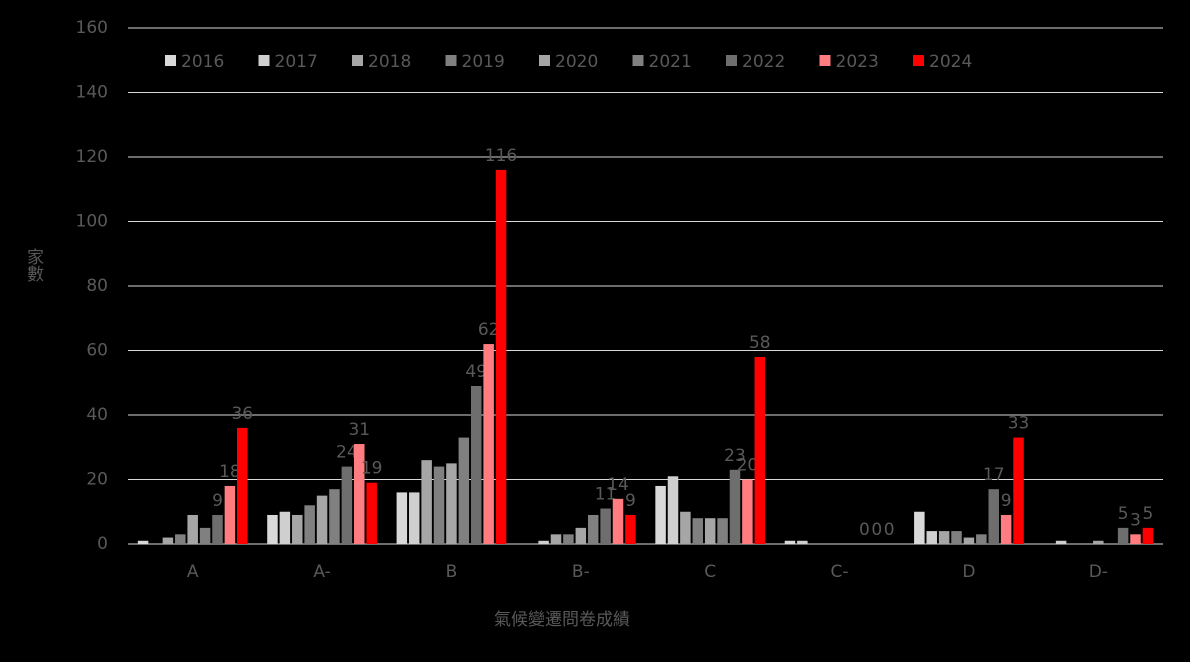  Describe the element at coordinates (1019, 424) in the screenshot. I see `data-label: 33` at that location.